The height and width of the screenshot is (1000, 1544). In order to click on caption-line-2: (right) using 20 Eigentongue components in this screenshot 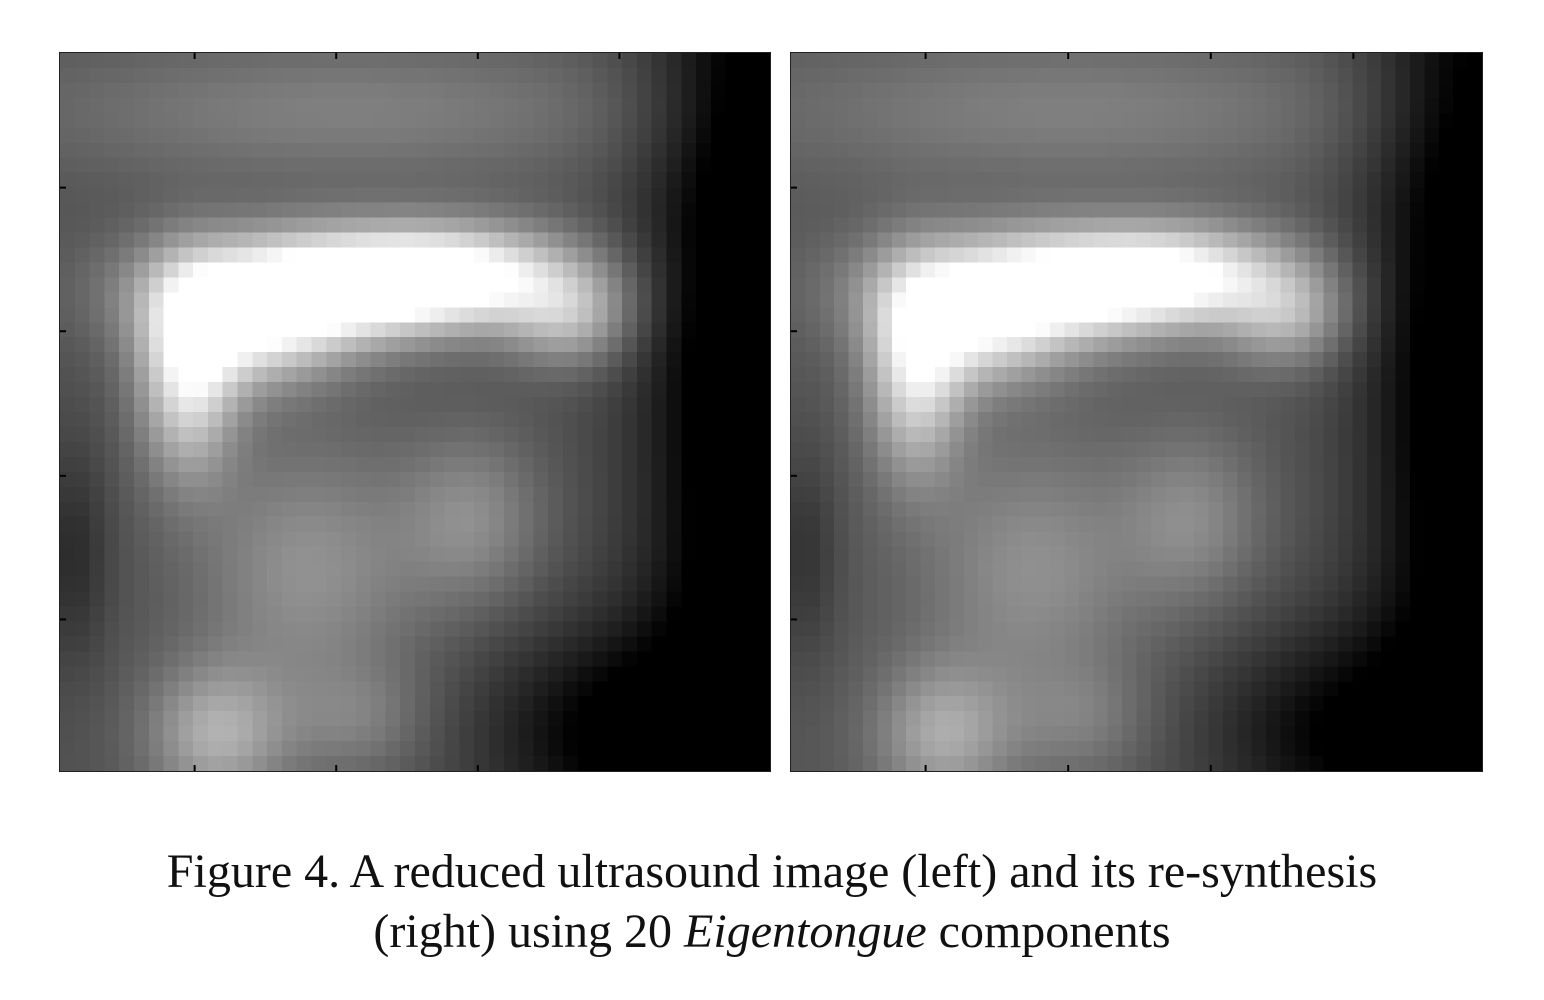, I will do `click(772, 932)`.